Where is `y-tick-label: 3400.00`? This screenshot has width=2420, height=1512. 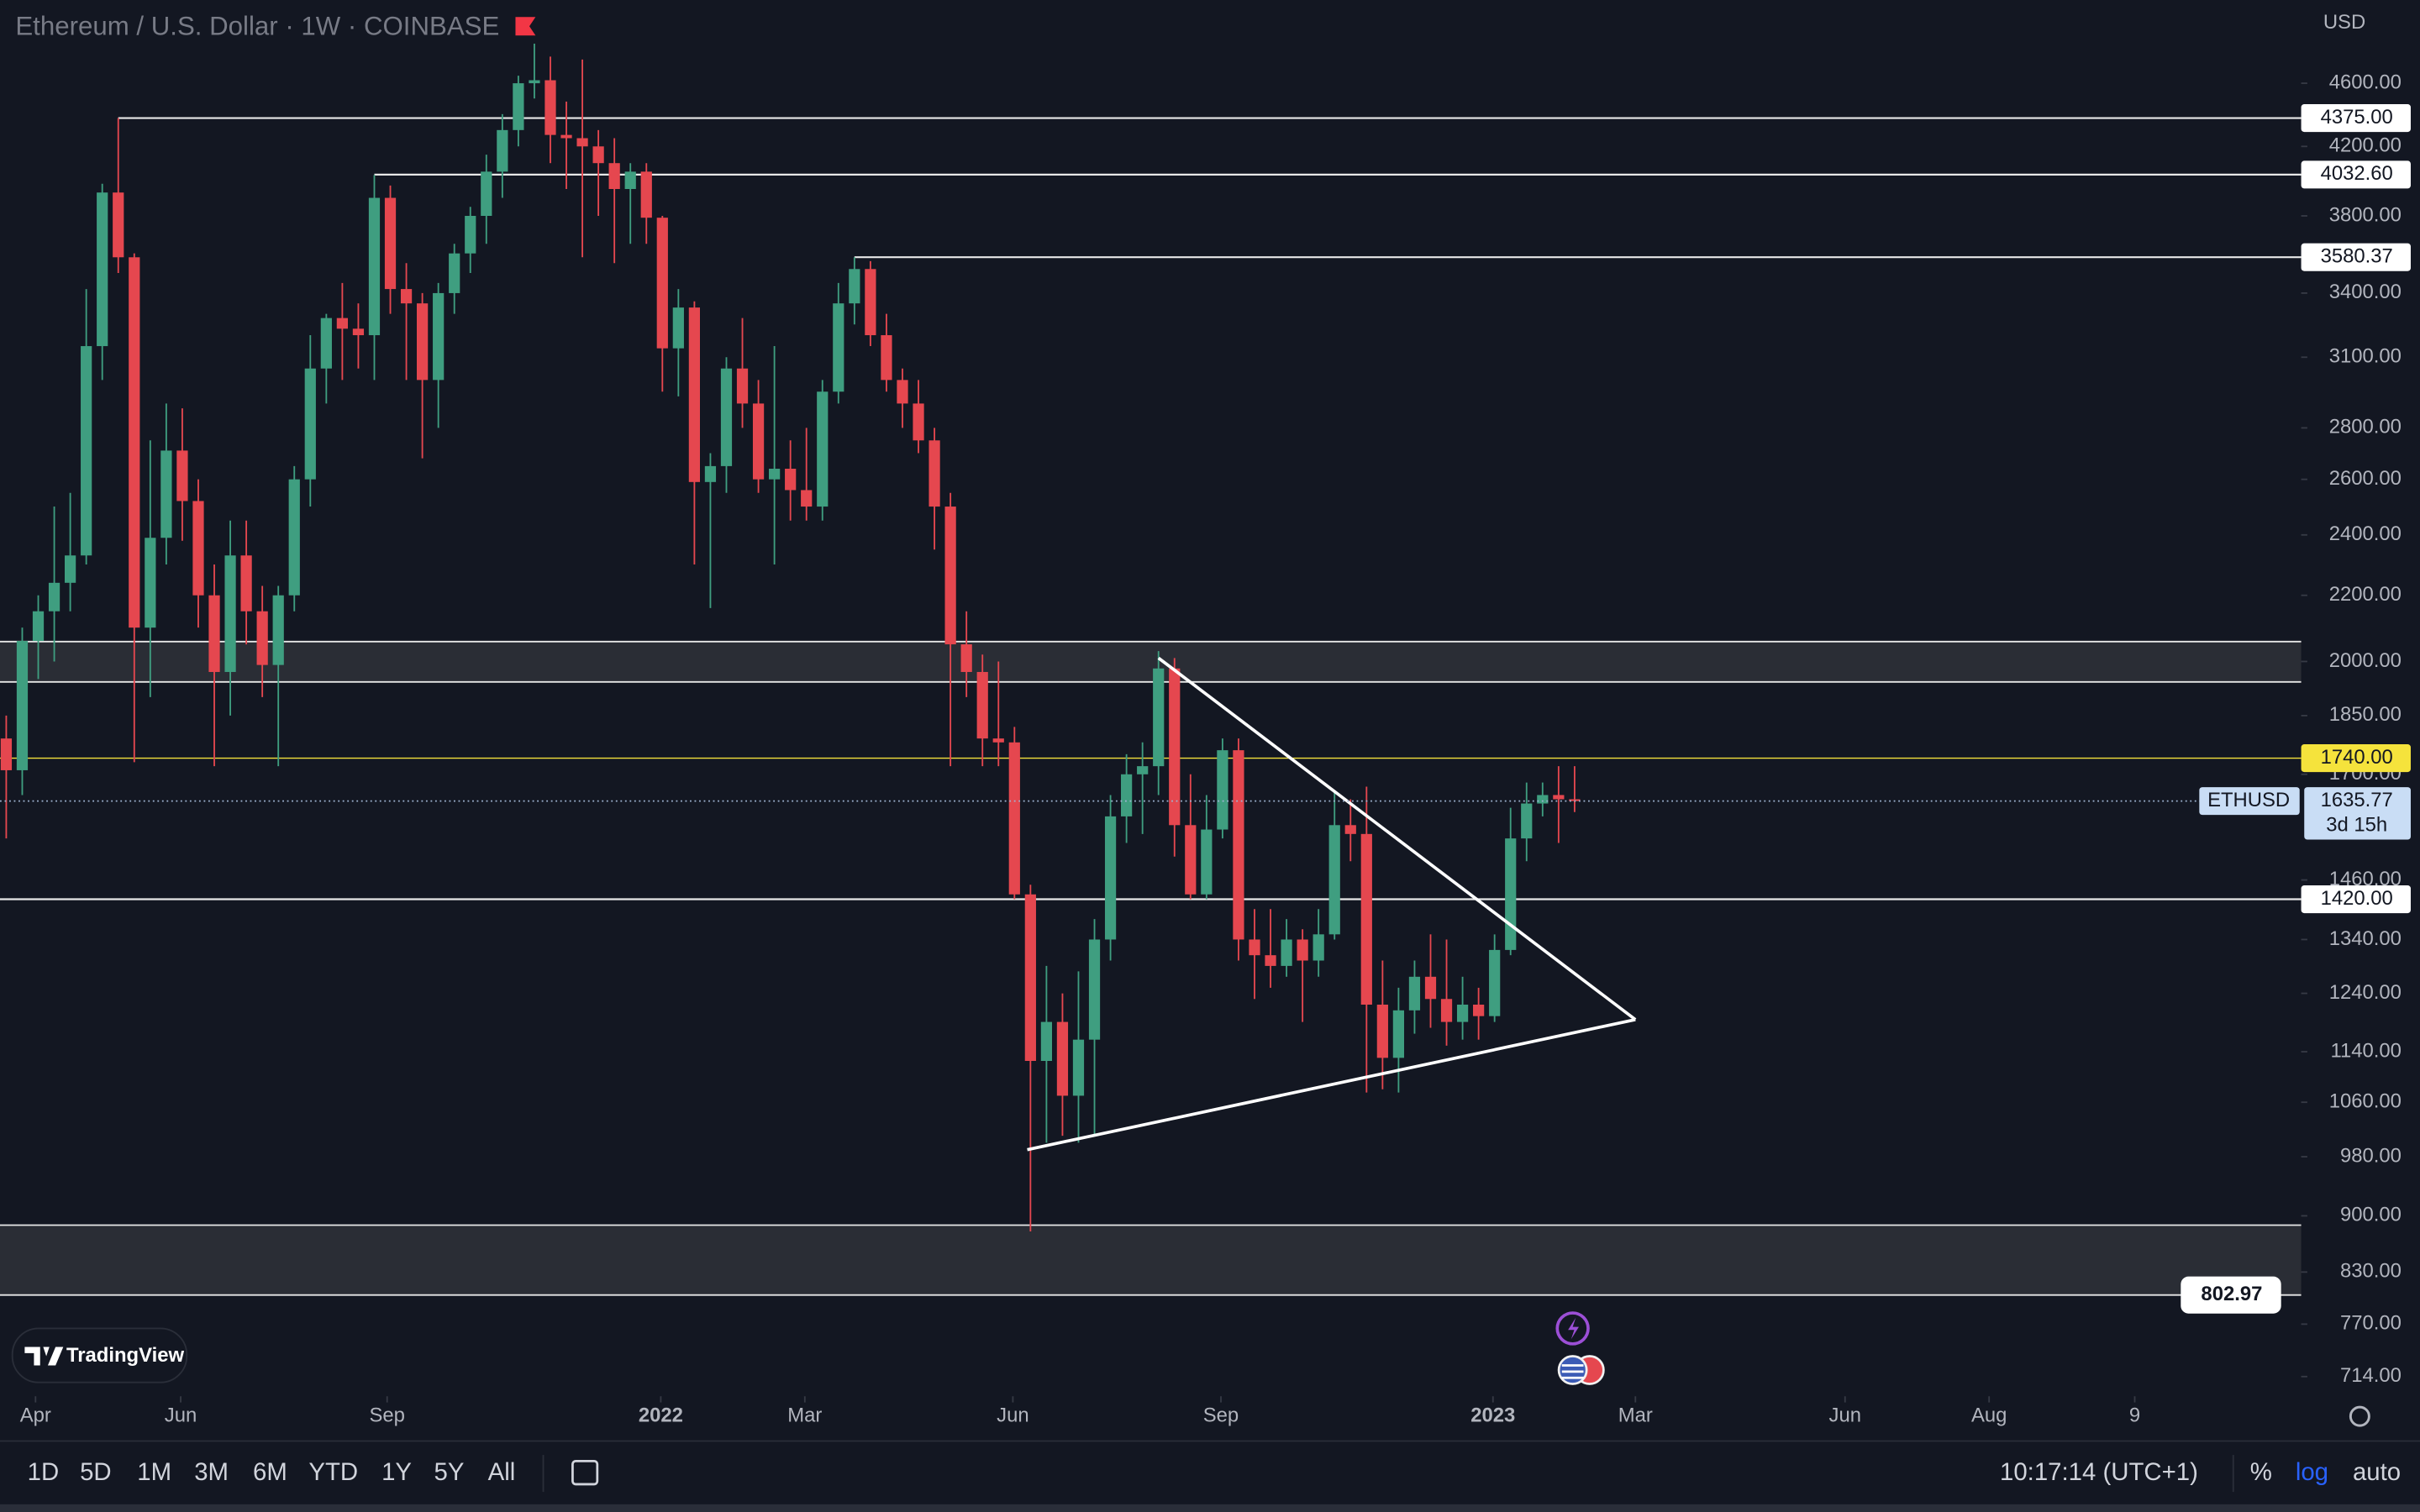
y-tick-label: 3400.00 is located at coordinates (2365, 292).